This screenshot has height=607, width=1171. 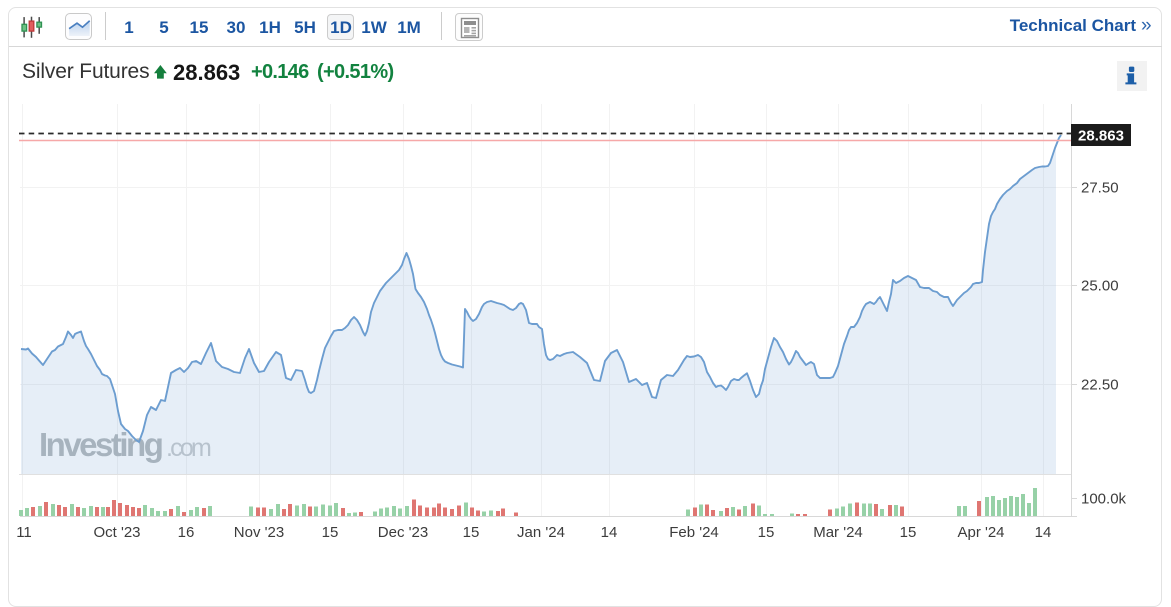 What do you see at coordinates (259, 532) in the screenshot?
I see `svg-text: Nov '23` at bounding box center [259, 532].